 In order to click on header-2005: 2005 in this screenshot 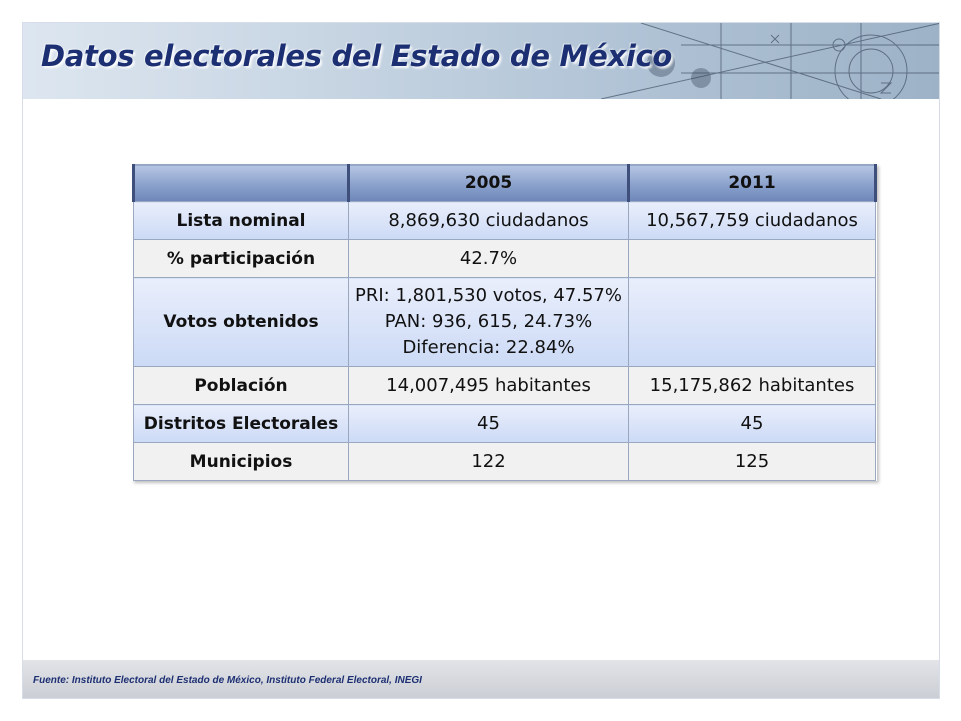, I will do `click(488, 183)`.